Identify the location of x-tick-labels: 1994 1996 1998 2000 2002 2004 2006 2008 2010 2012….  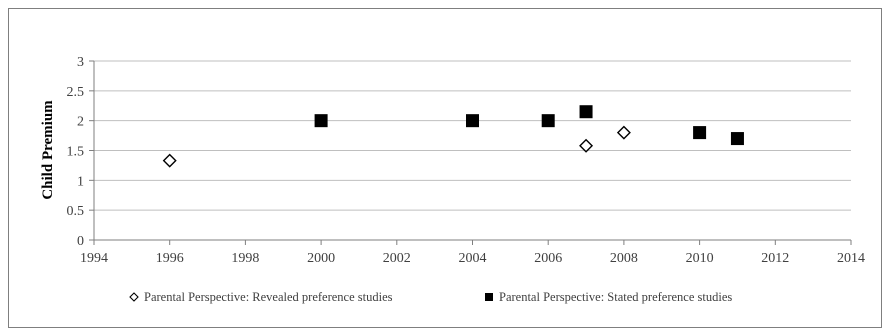
(472, 258).